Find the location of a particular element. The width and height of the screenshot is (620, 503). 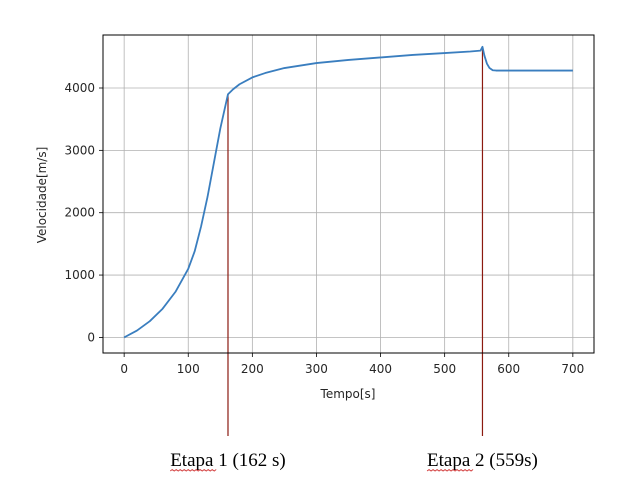

x-axis-label: Tempo[s] is located at coordinates (348, 394).